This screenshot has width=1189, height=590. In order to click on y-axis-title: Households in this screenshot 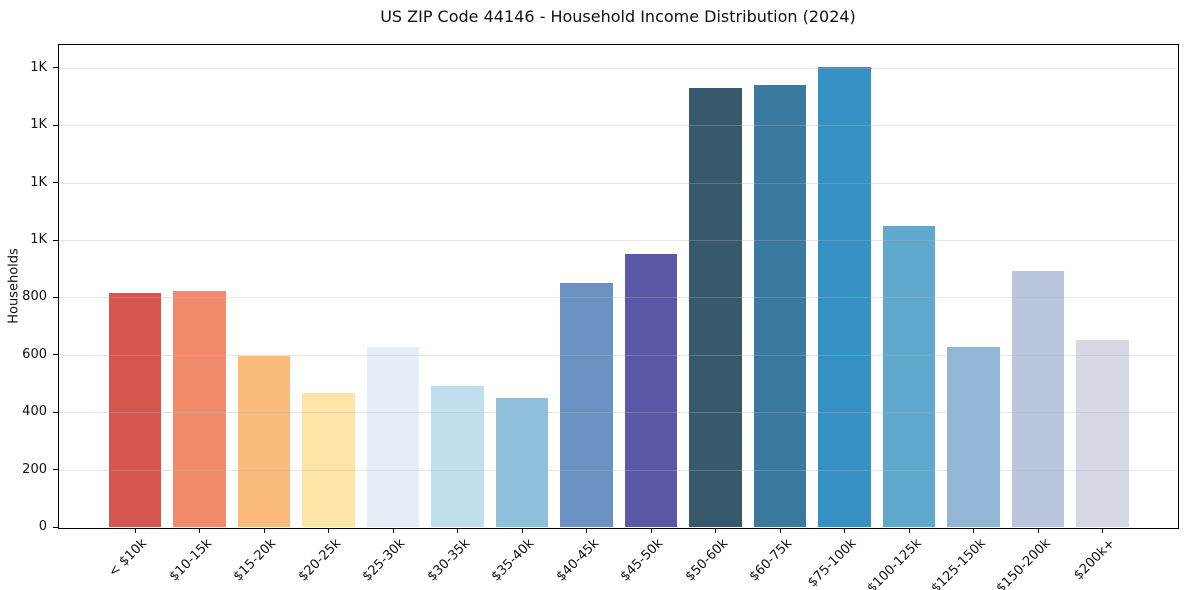, I will do `click(14, 286)`.